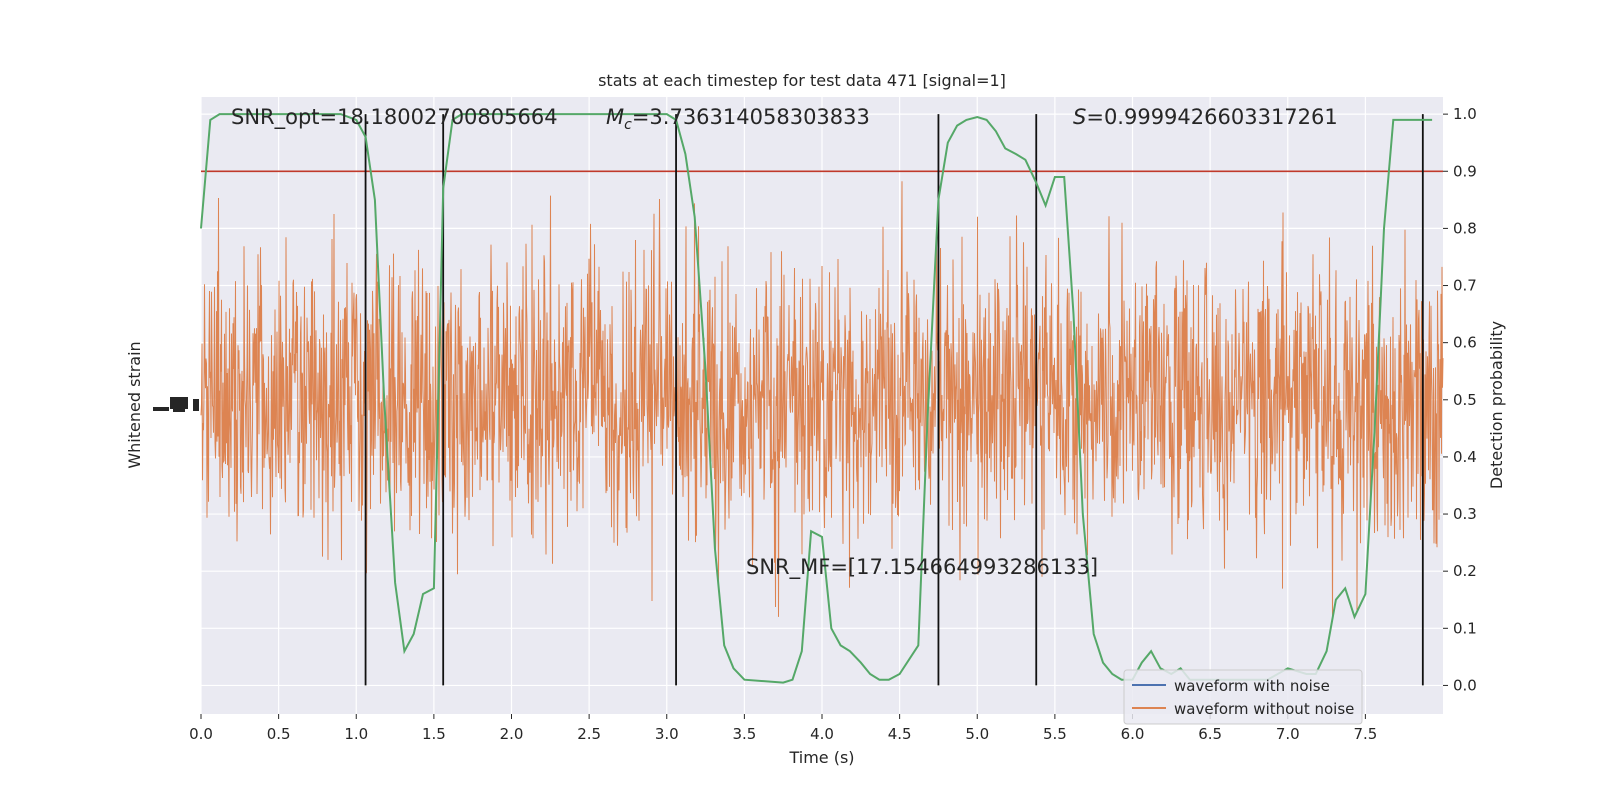 The height and width of the screenshot is (800, 1600). Describe the element at coordinates (1133, 734) in the screenshot. I see `x-tick-label: 6.0` at that location.